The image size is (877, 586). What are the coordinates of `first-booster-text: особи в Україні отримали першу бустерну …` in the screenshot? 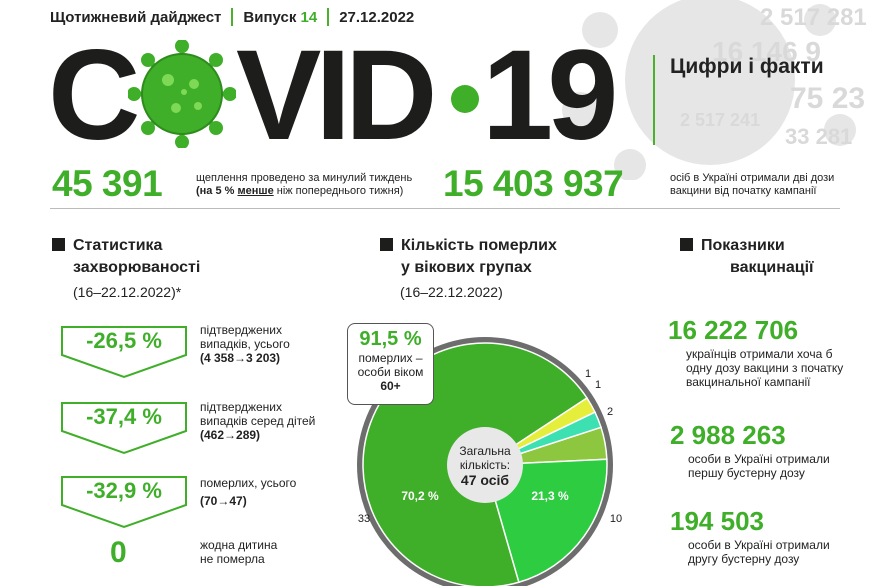 It's located at (759, 466).